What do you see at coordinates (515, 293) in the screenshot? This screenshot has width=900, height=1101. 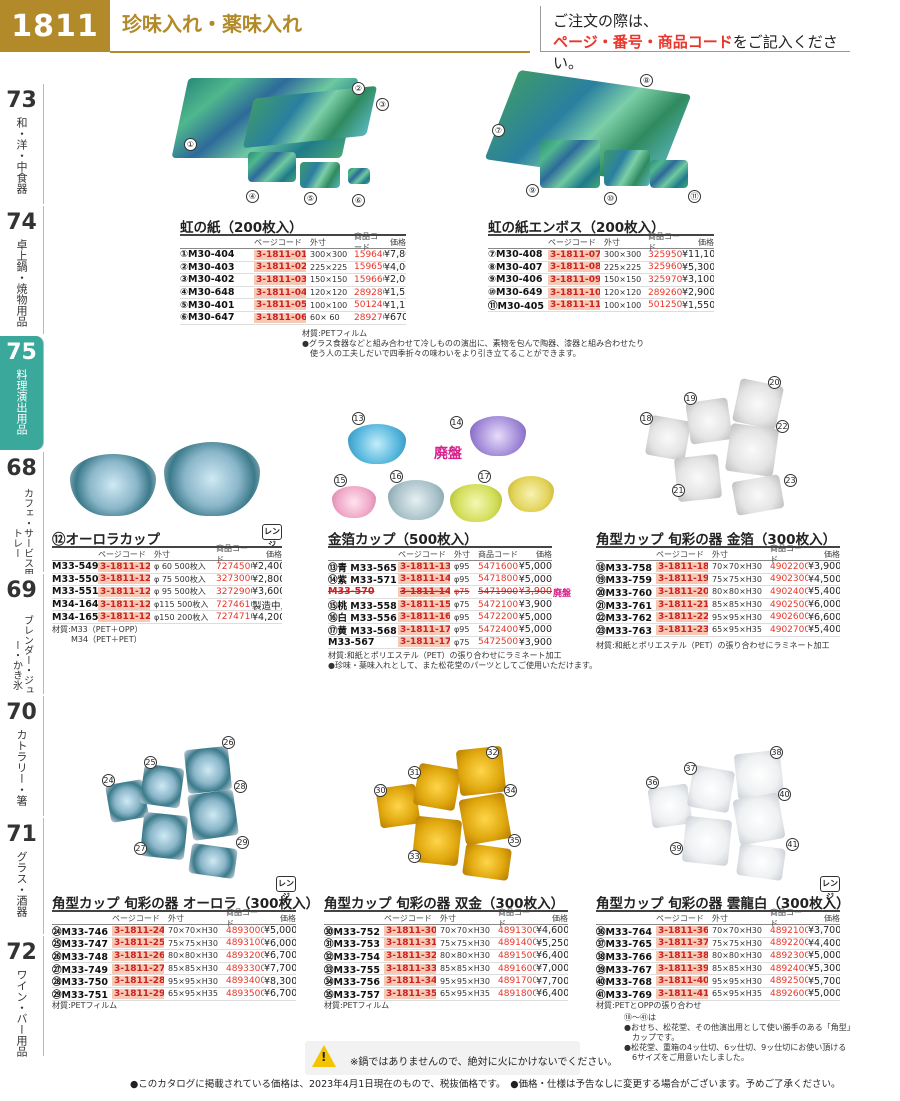 I see `cell-code: ⑩M30-649` at bounding box center [515, 293].